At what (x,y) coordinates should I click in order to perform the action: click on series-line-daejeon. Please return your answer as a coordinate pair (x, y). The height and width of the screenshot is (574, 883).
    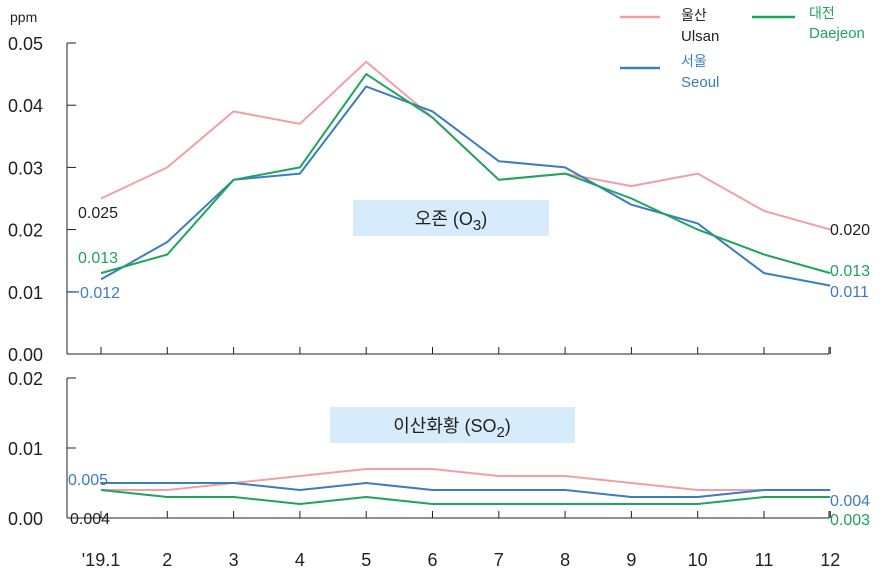
    Looking at the image, I should click on (465, 497).